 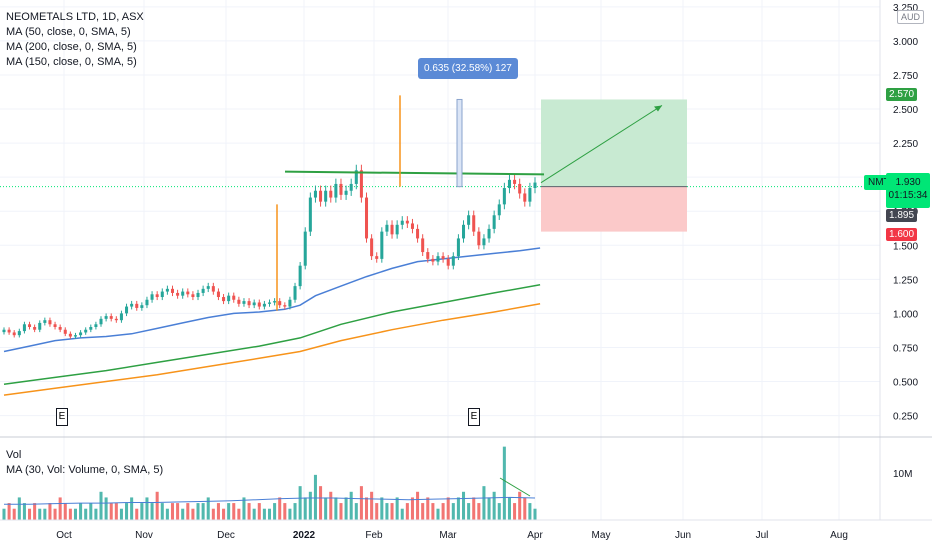 I want to click on stop-zone, so click(x=614, y=209).